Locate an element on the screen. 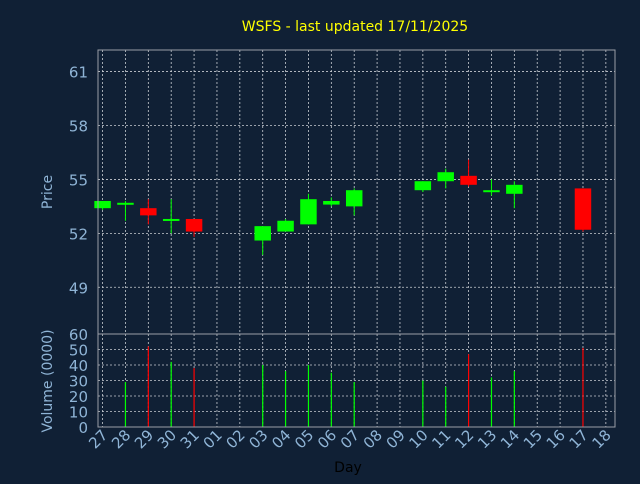 Image resolution: width=640 pixels, height=484 pixels. volume-y-tick-label: 0 is located at coordinates (83, 428).